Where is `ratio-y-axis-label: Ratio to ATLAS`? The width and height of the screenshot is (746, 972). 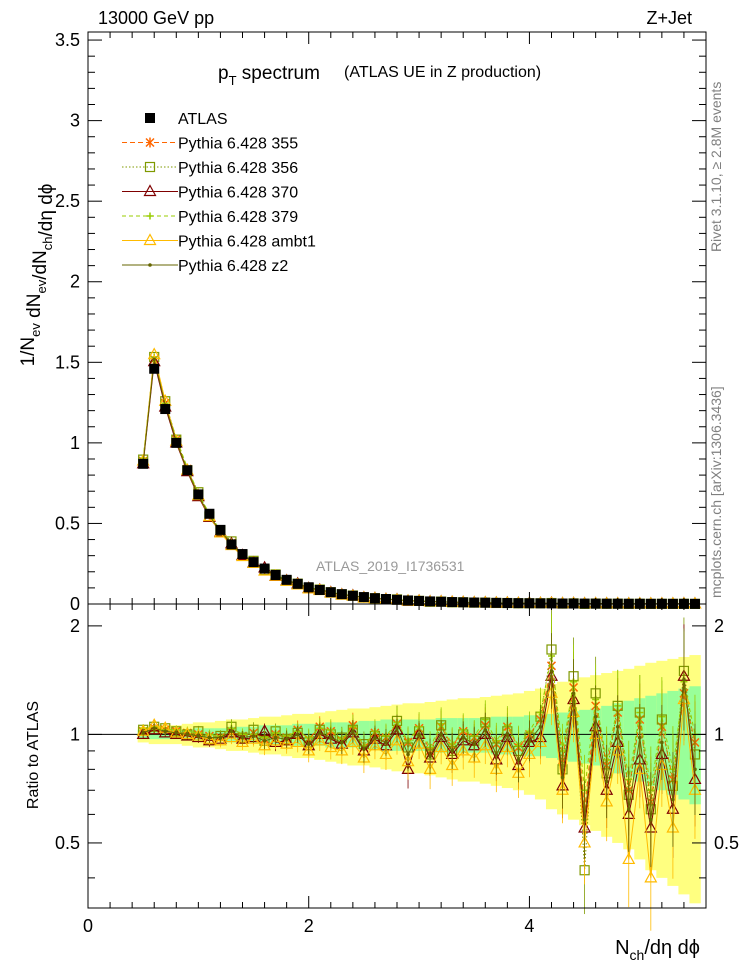 ratio-y-axis-label: Ratio to ATLAS is located at coordinates (33, 755).